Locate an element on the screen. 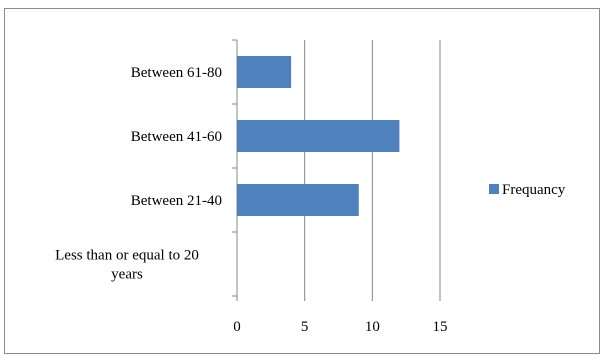 The width and height of the screenshot is (606, 360). x-tick-label: 0 is located at coordinates (237, 327).